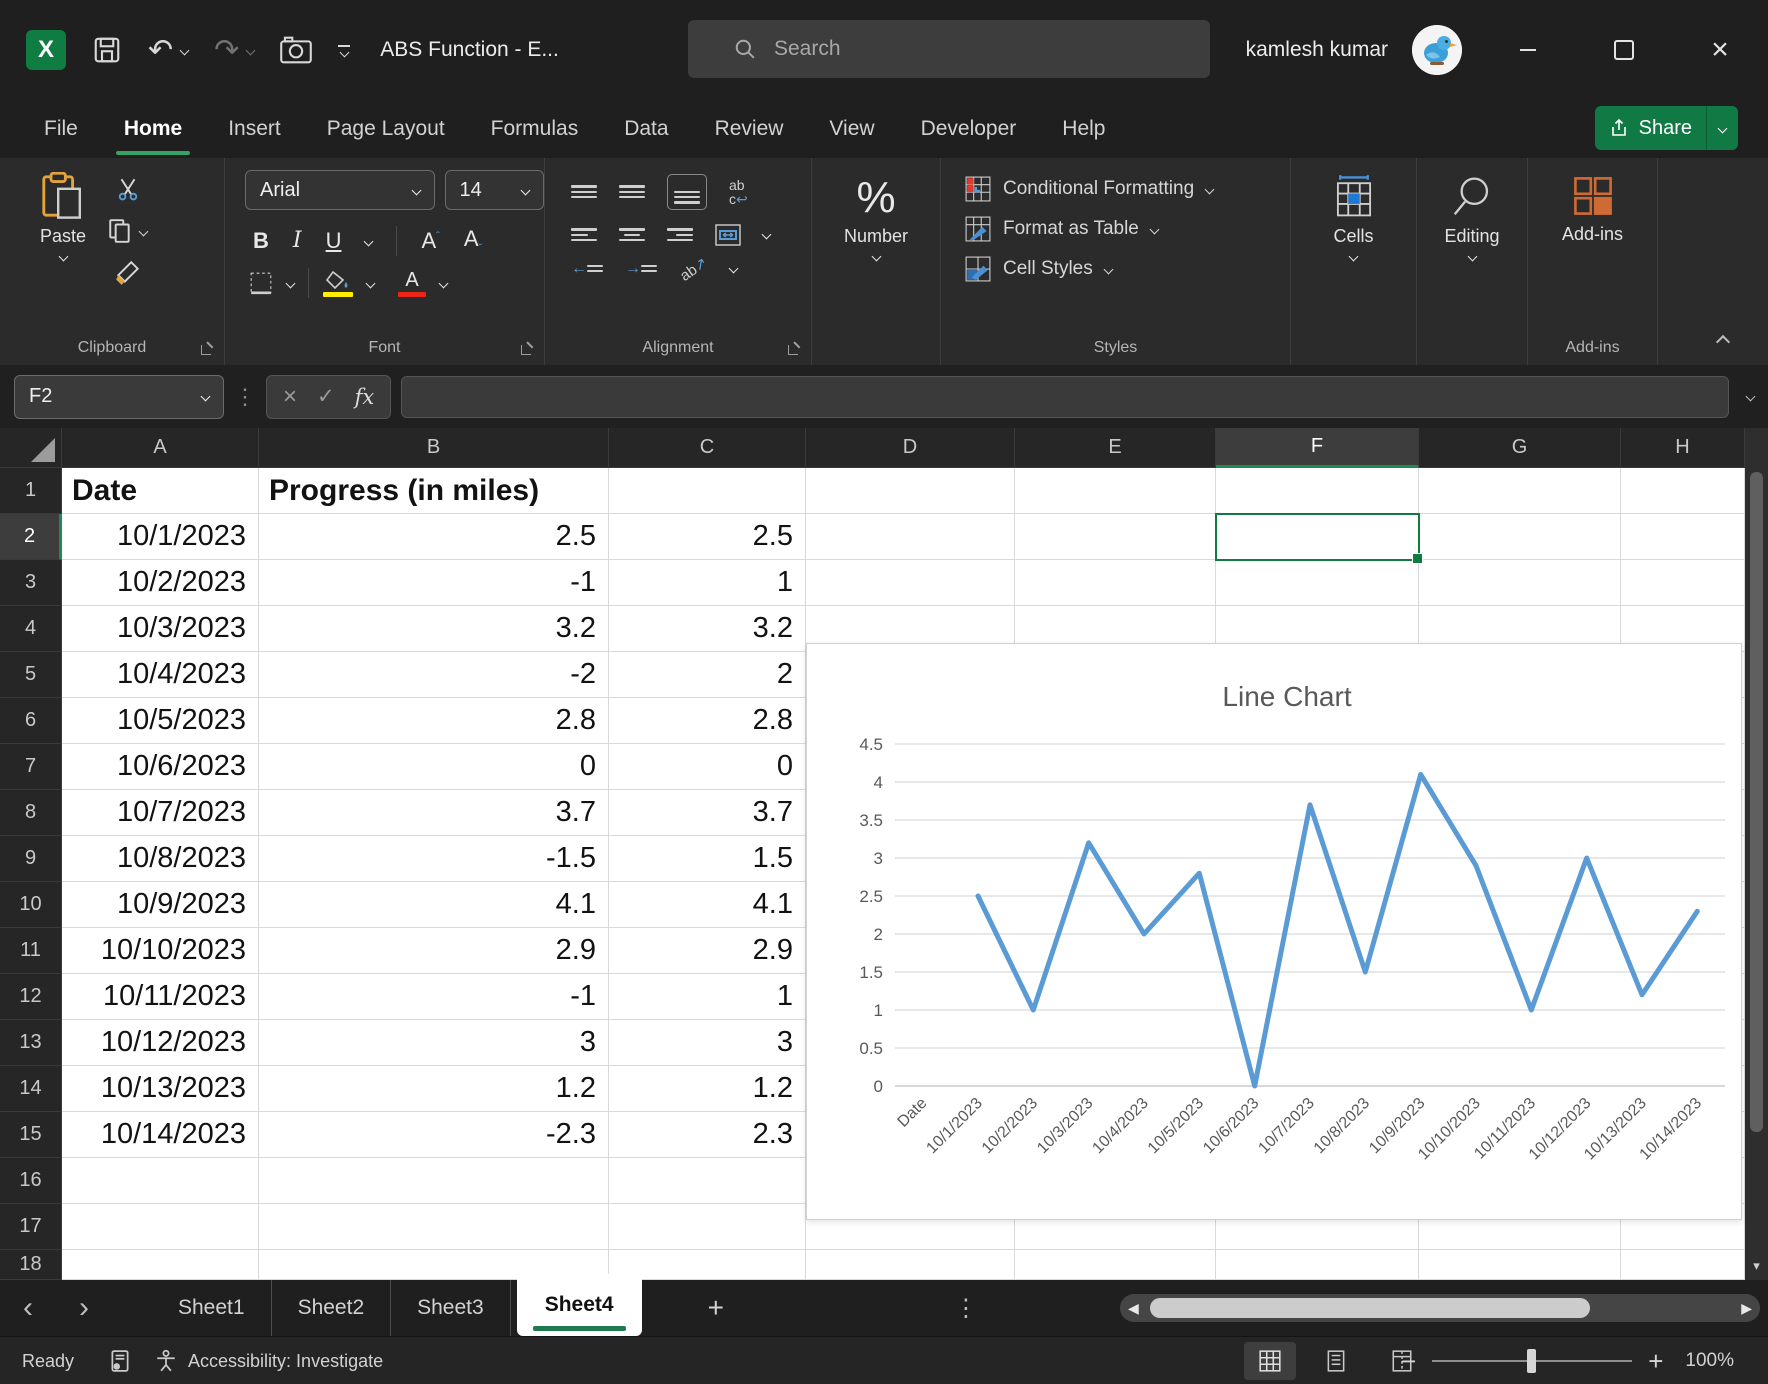 This screenshot has width=1768, height=1384. I want to click on cell-C9: 1.5, so click(707, 859).